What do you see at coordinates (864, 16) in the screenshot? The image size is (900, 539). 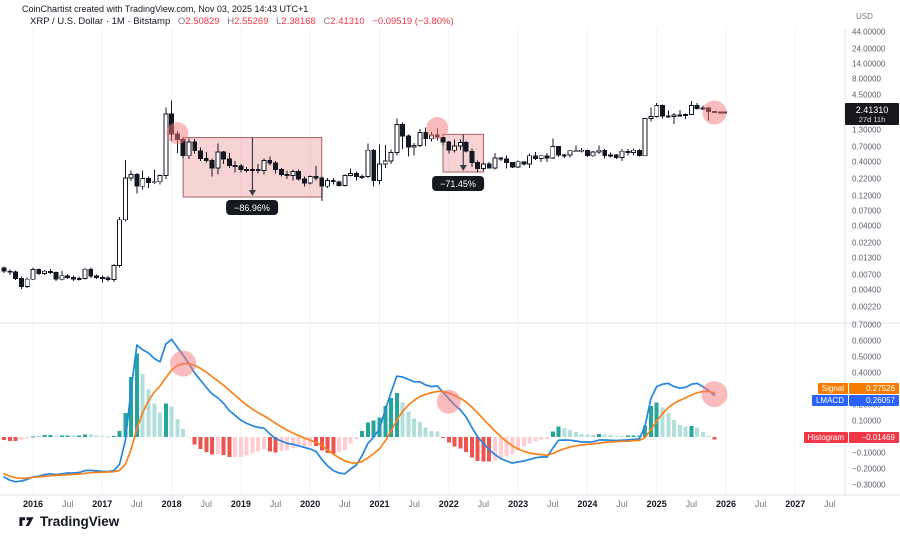 I see `currency-label: USD` at bounding box center [864, 16].